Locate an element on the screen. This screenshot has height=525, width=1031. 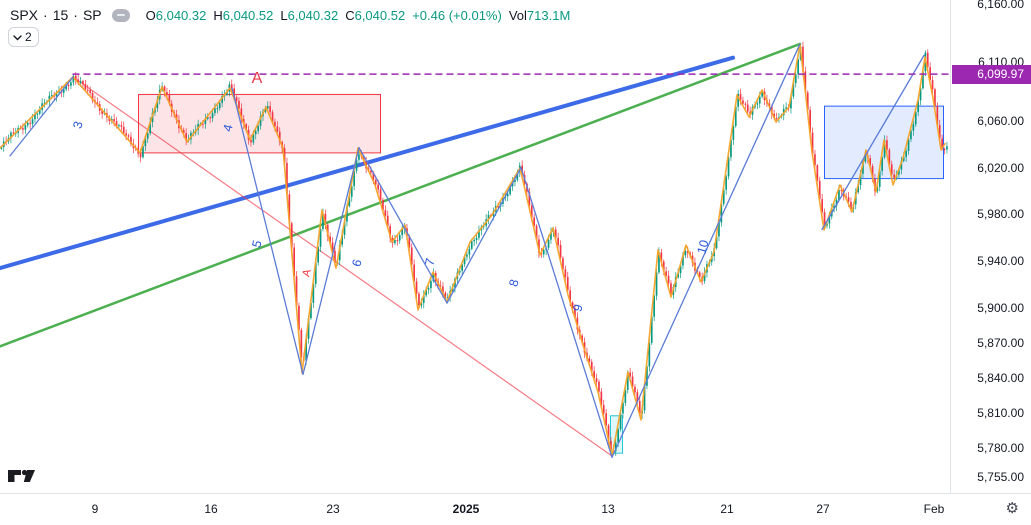
time-tick-label: 13 is located at coordinates (608, 509).